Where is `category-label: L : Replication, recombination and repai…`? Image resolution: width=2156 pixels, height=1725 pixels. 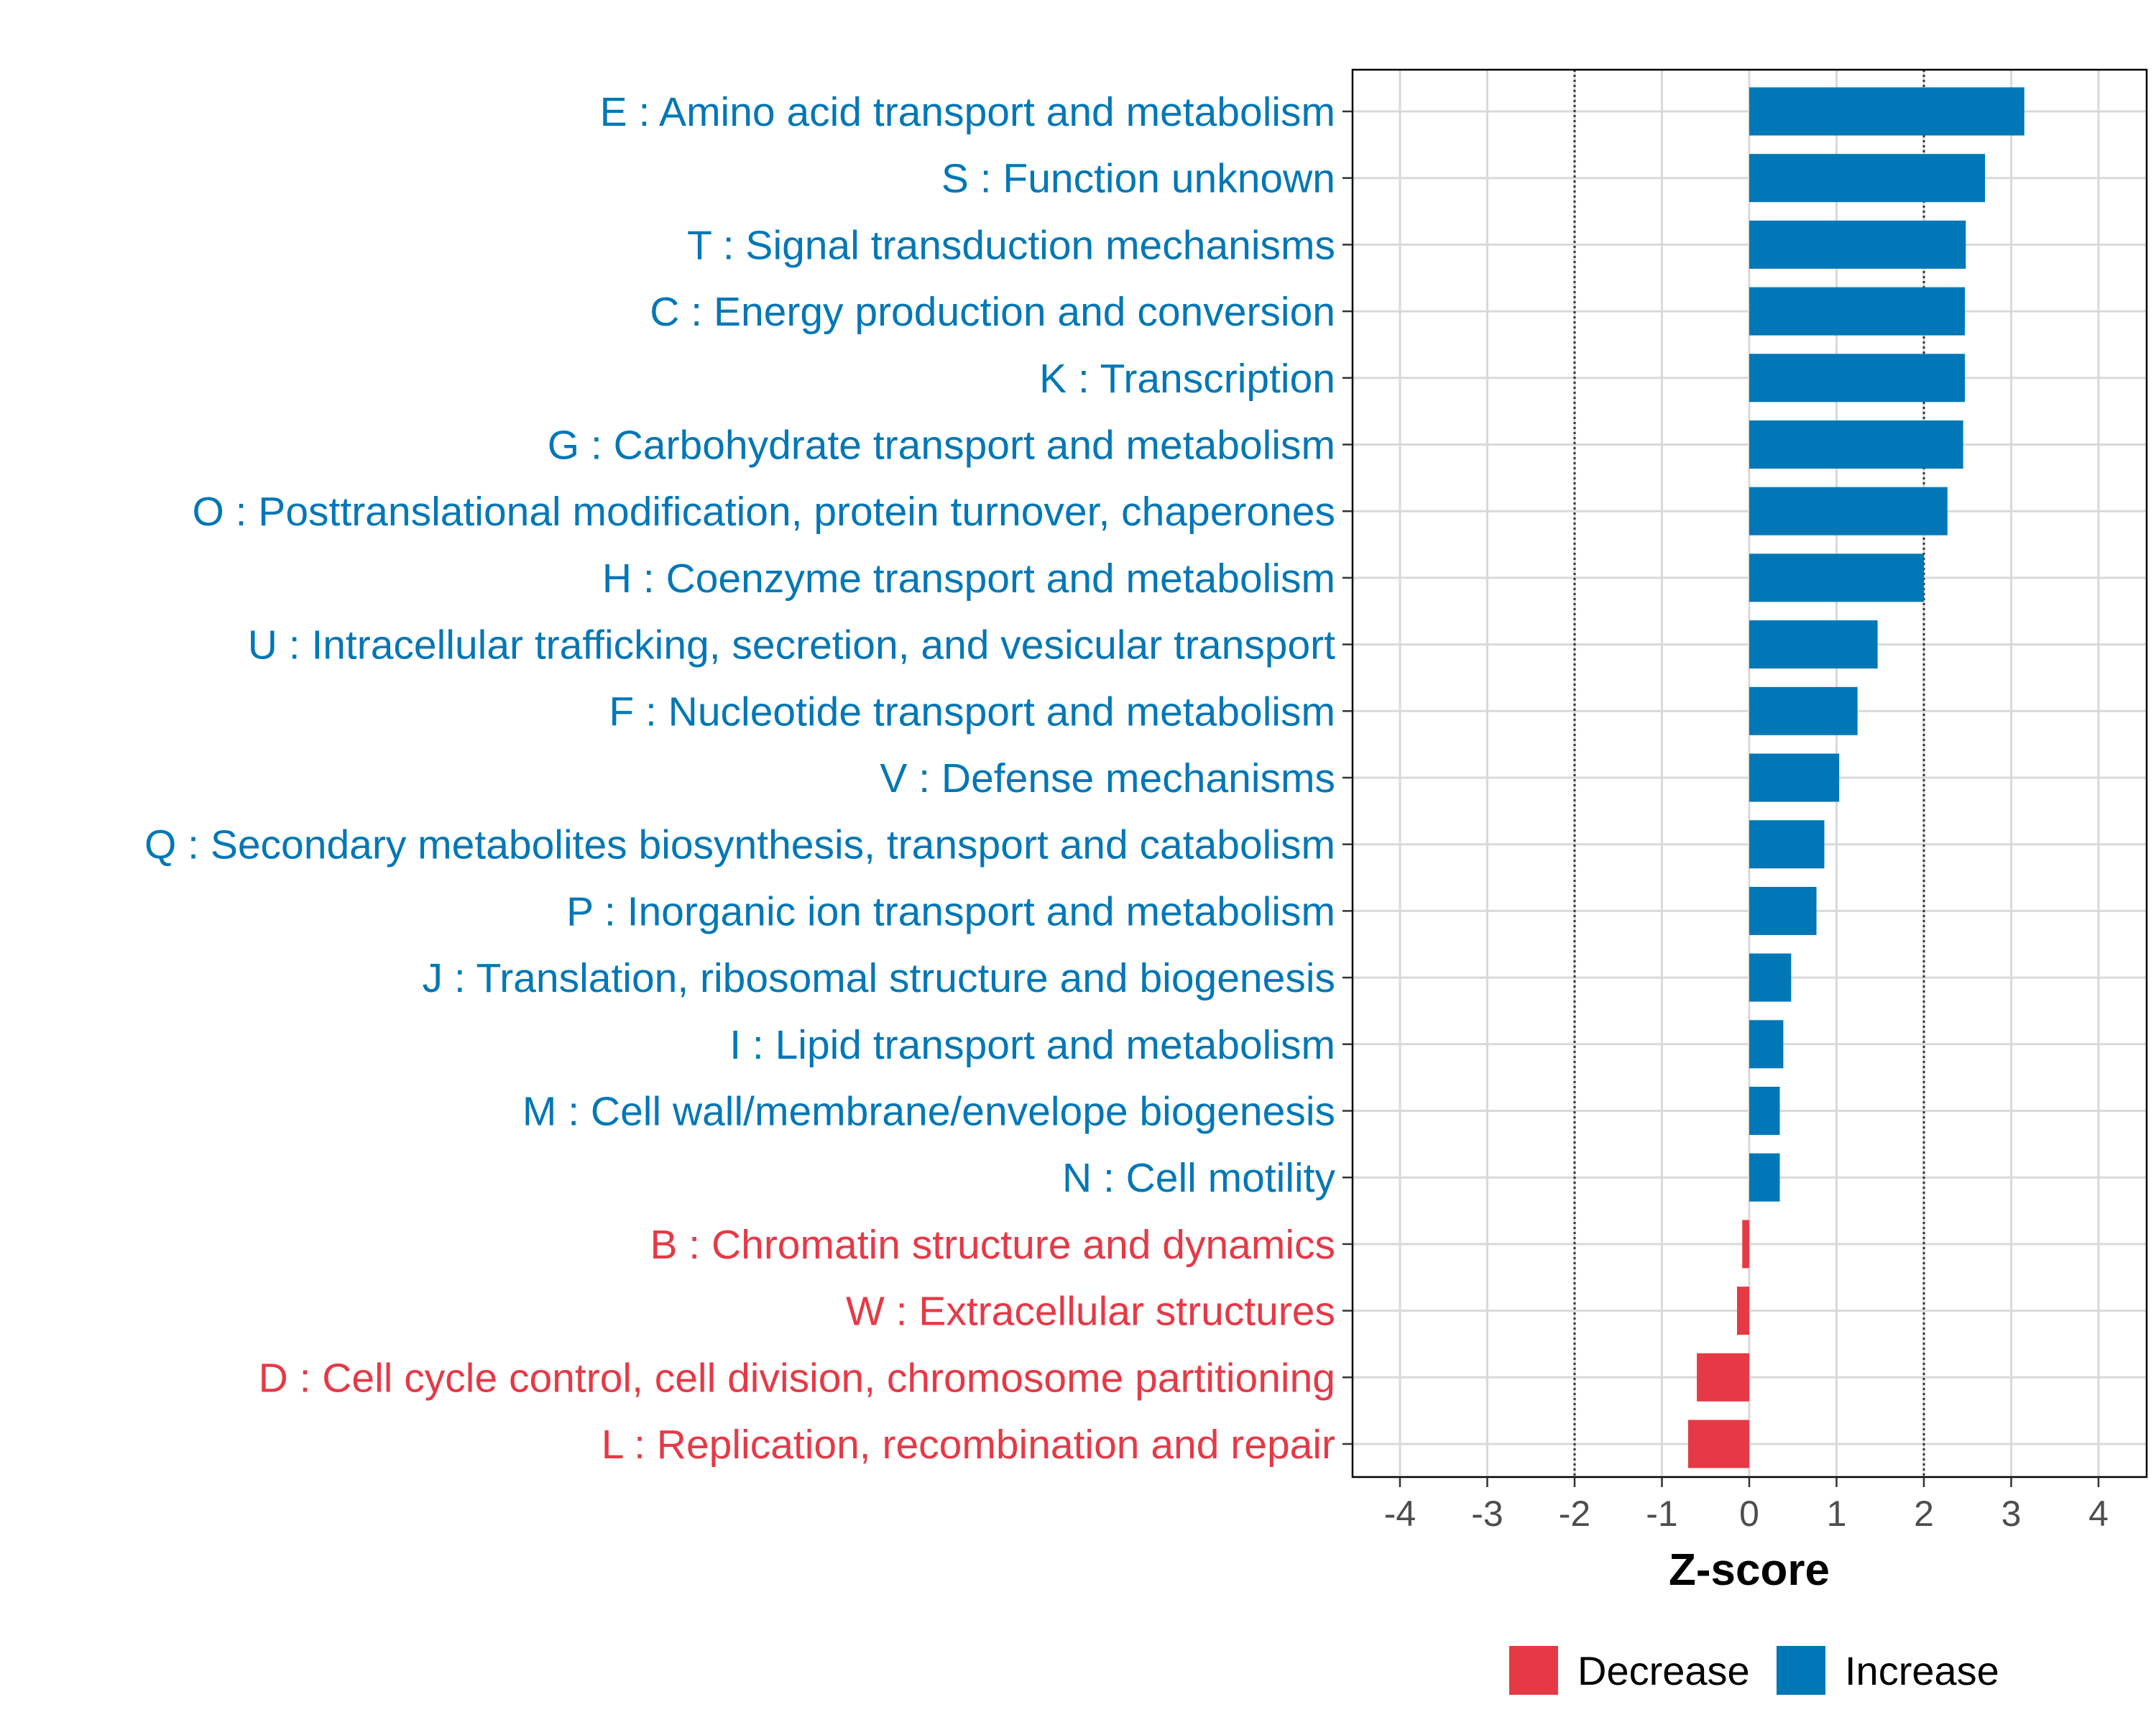
category-label: L : Replication, recombination and repai… is located at coordinates (968, 1445).